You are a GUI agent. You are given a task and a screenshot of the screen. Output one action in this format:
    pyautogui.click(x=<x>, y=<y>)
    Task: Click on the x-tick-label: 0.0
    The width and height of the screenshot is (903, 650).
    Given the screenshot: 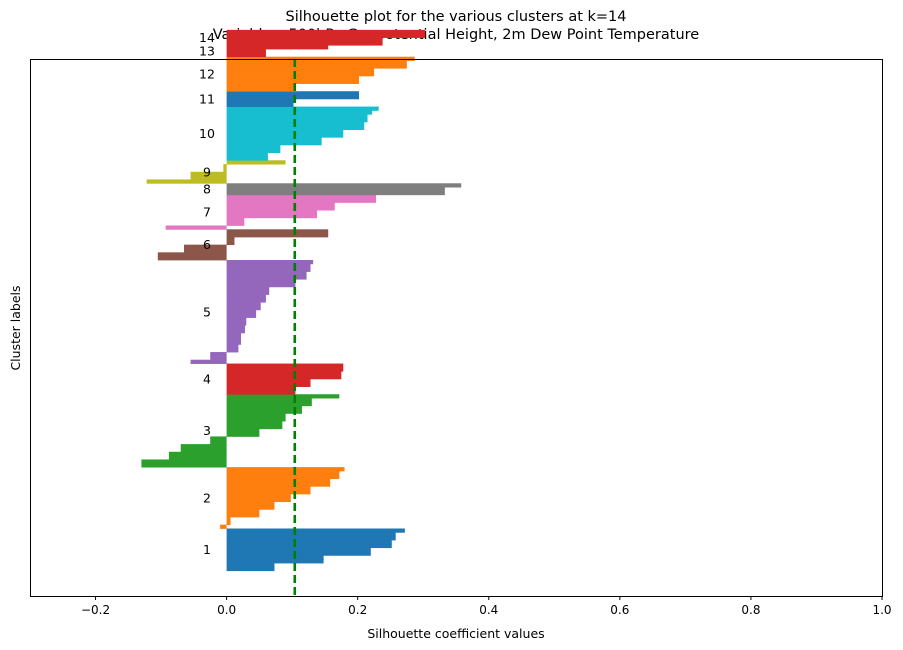 What is the action you would take?
    pyautogui.click(x=226, y=610)
    